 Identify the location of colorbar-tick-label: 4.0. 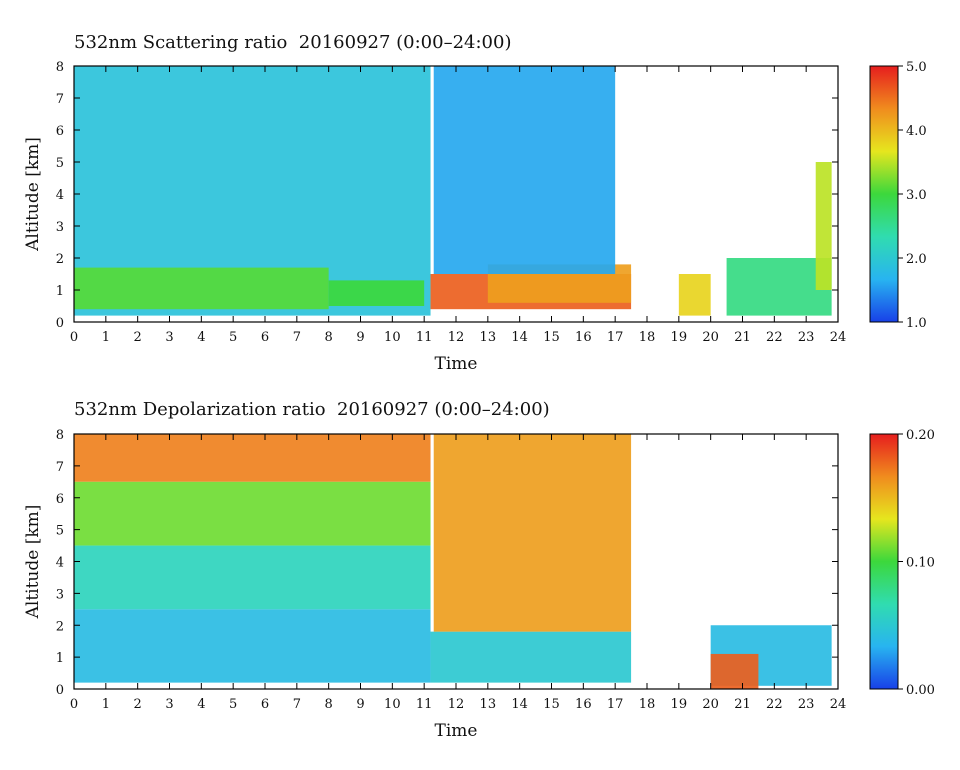
(916, 131).